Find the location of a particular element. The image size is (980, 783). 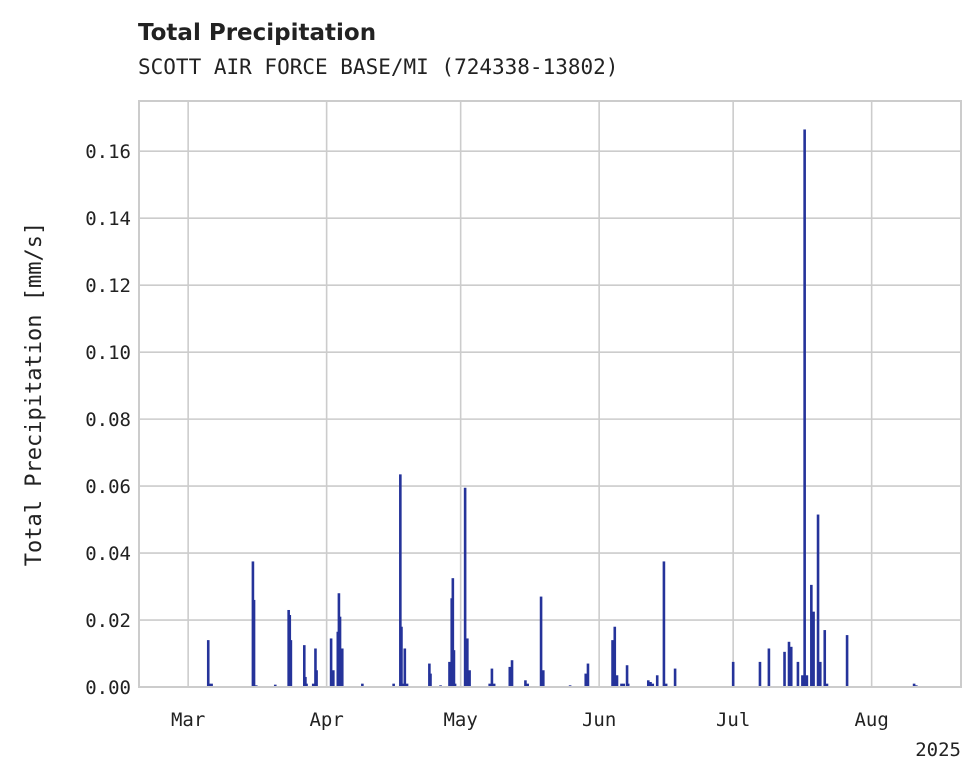

x-tick-label: Jun is located at coordinates (599, 720).